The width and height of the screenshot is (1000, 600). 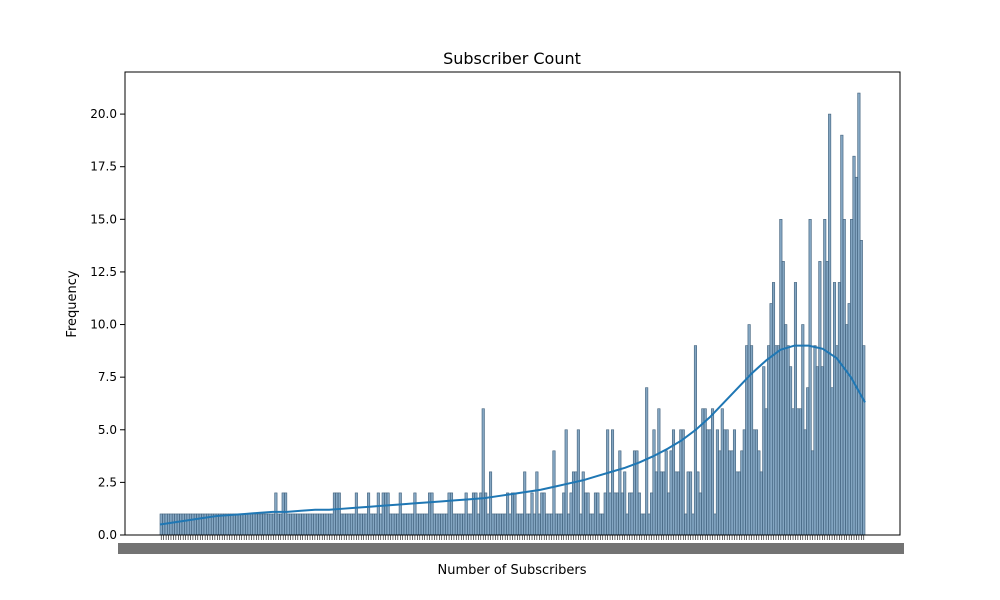 I want to click on x-axis-label: Number of Subscribers, so click(x=511, y=570).